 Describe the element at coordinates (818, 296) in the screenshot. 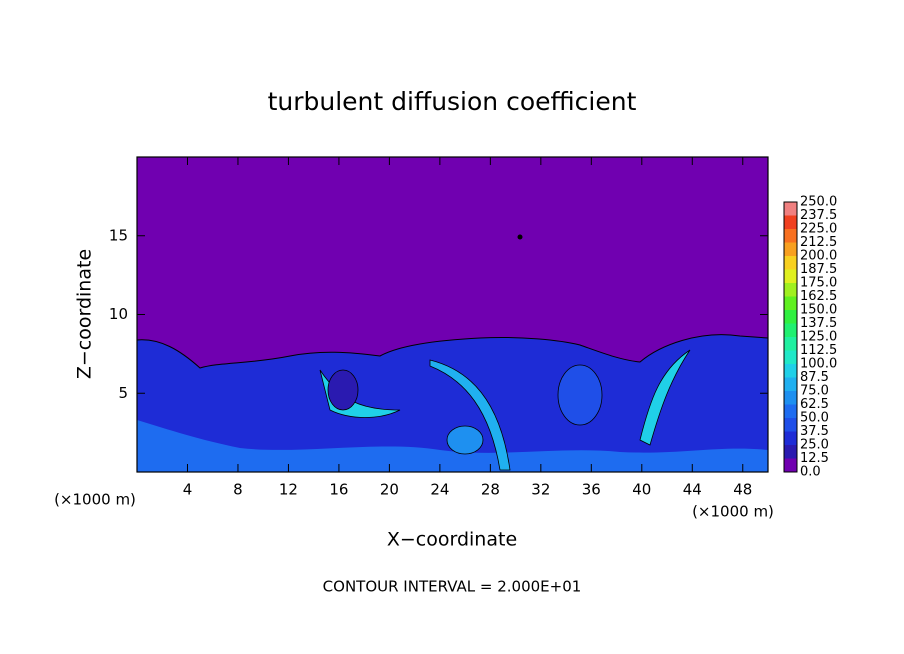

I see `colorbar-label: 162.5` at that location.